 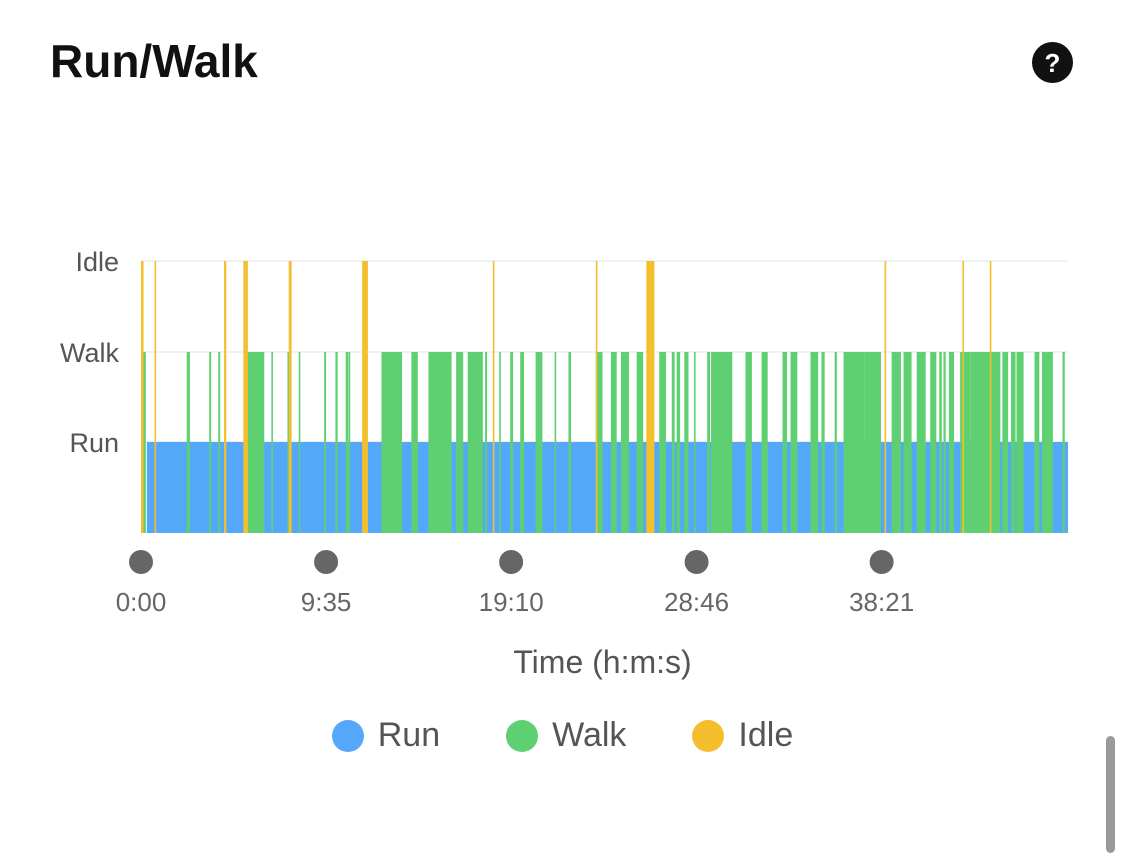 What do you see at coordinates (515, 583) in the screenshot?
I see `x-axis: 0:00 9:35 19:10 28:46 38:21` at bounding box center [515, 583].